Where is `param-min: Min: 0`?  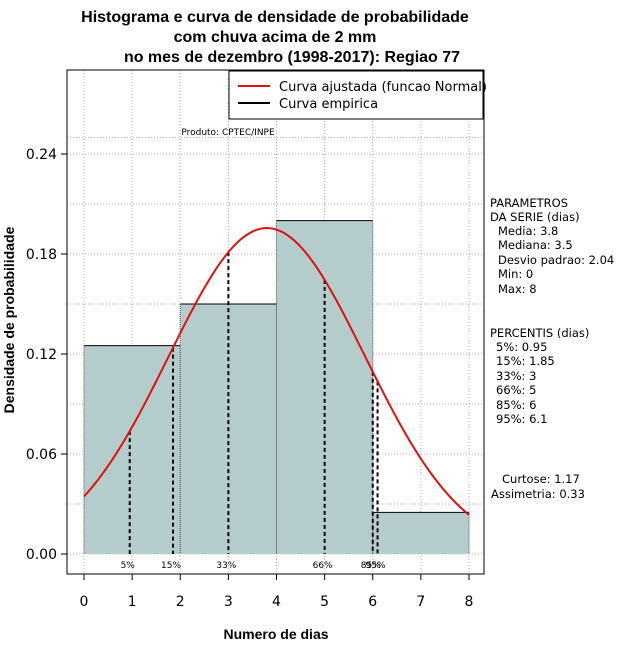 param-min: Min: 0 is located at coordinates (515, 274).